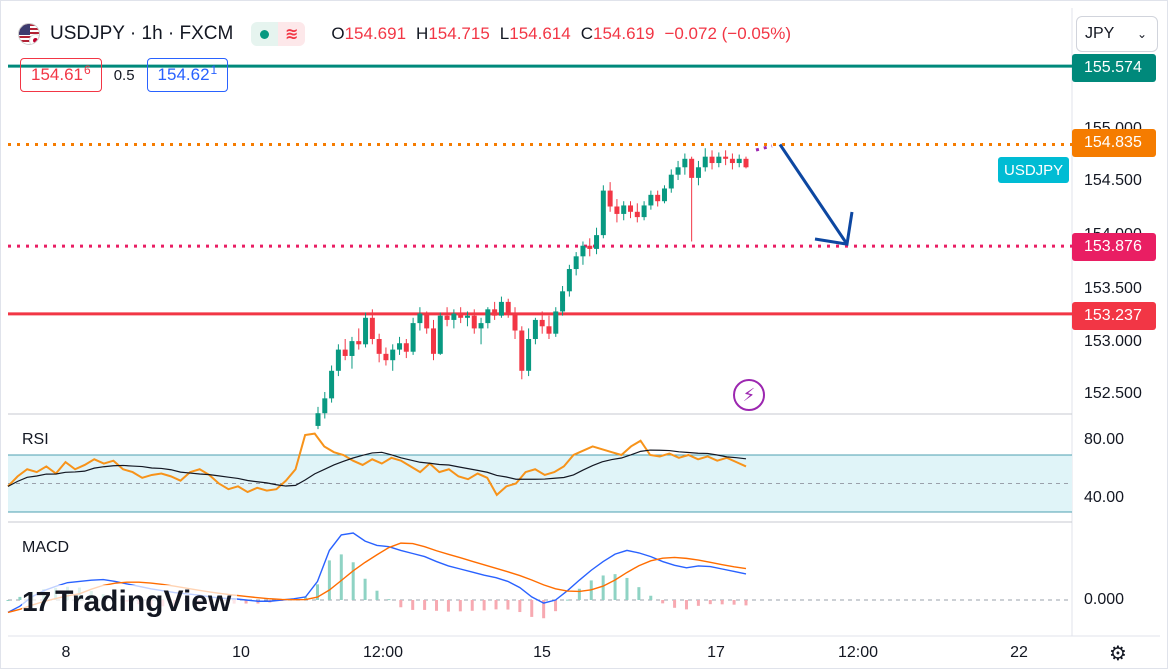  What do you see at coordinates (1118, 653) in the screenshot?
I see `gear-icon: ⚙` at bounding box center [1118, 653].